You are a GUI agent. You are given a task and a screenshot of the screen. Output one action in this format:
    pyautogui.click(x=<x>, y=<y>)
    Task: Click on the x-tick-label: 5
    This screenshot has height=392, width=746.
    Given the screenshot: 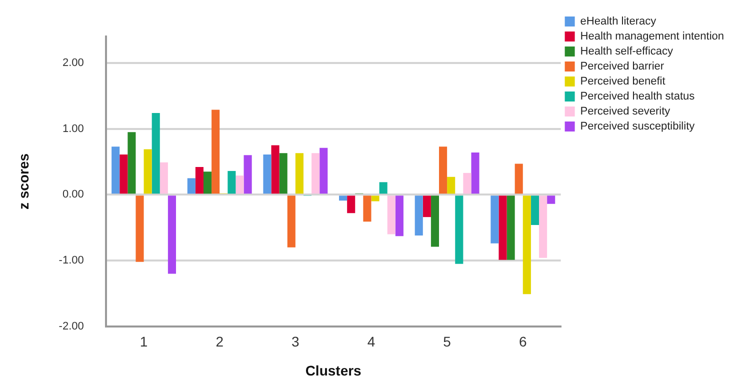 What is the action you would take?
    pyautogui.click(x=447, y=342)
    